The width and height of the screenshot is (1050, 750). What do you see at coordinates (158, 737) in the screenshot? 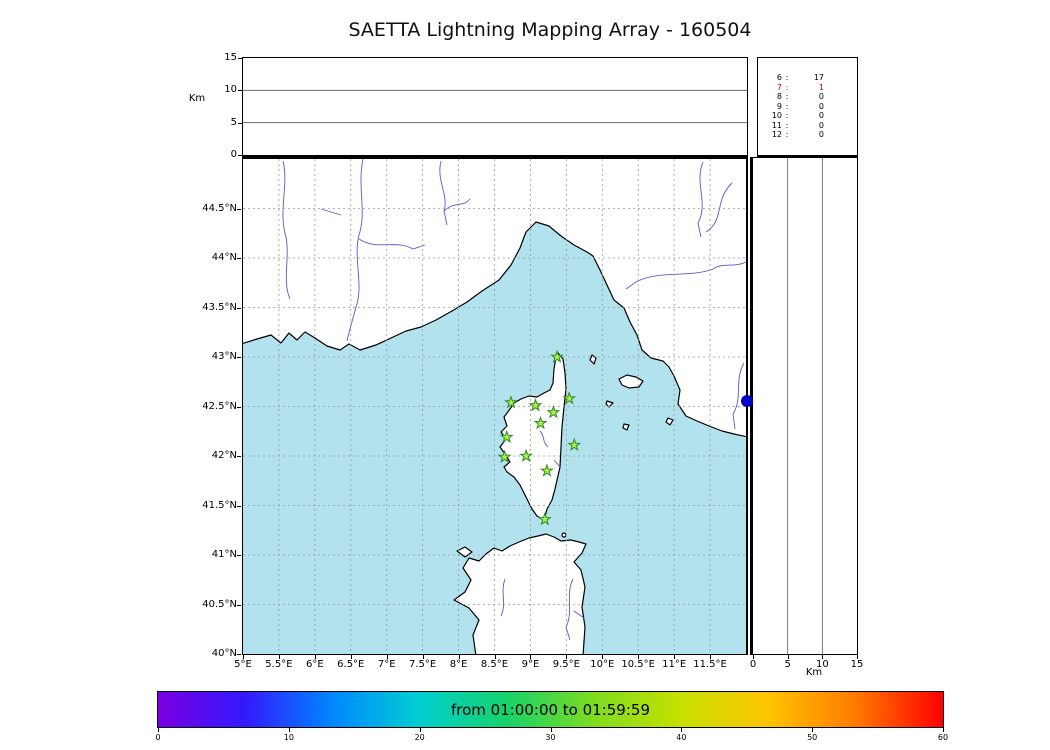
I see `colorbar-tick-label: 0` at bounding box center [158, 737].